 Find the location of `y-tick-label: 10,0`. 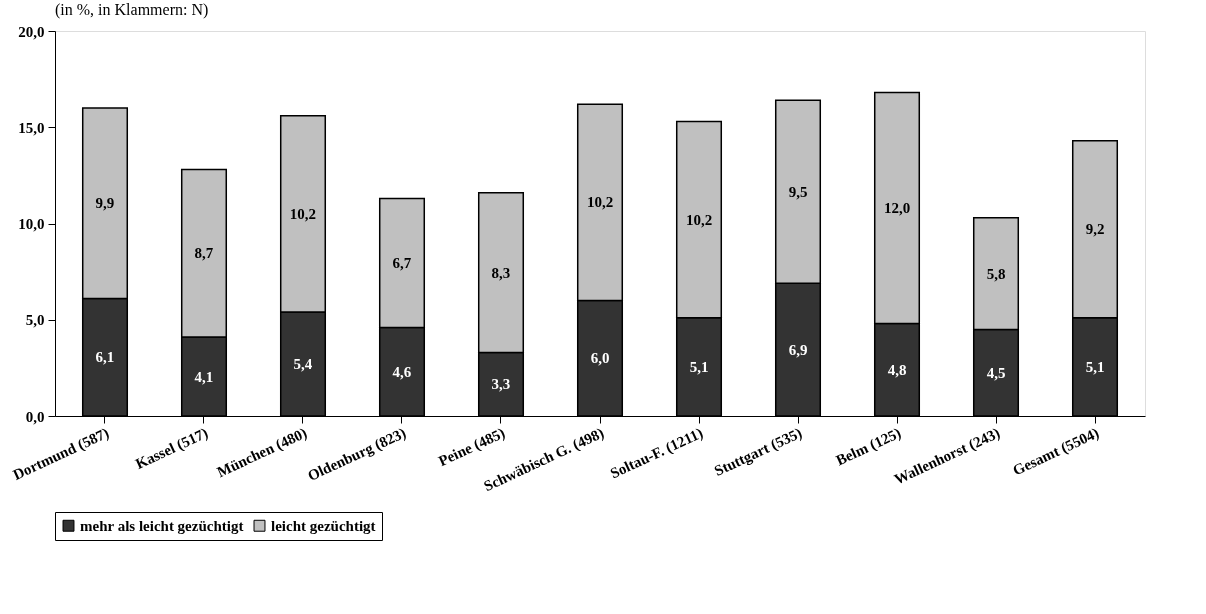

y-tick-label: 10,0 is located at coordinates (31, 224).